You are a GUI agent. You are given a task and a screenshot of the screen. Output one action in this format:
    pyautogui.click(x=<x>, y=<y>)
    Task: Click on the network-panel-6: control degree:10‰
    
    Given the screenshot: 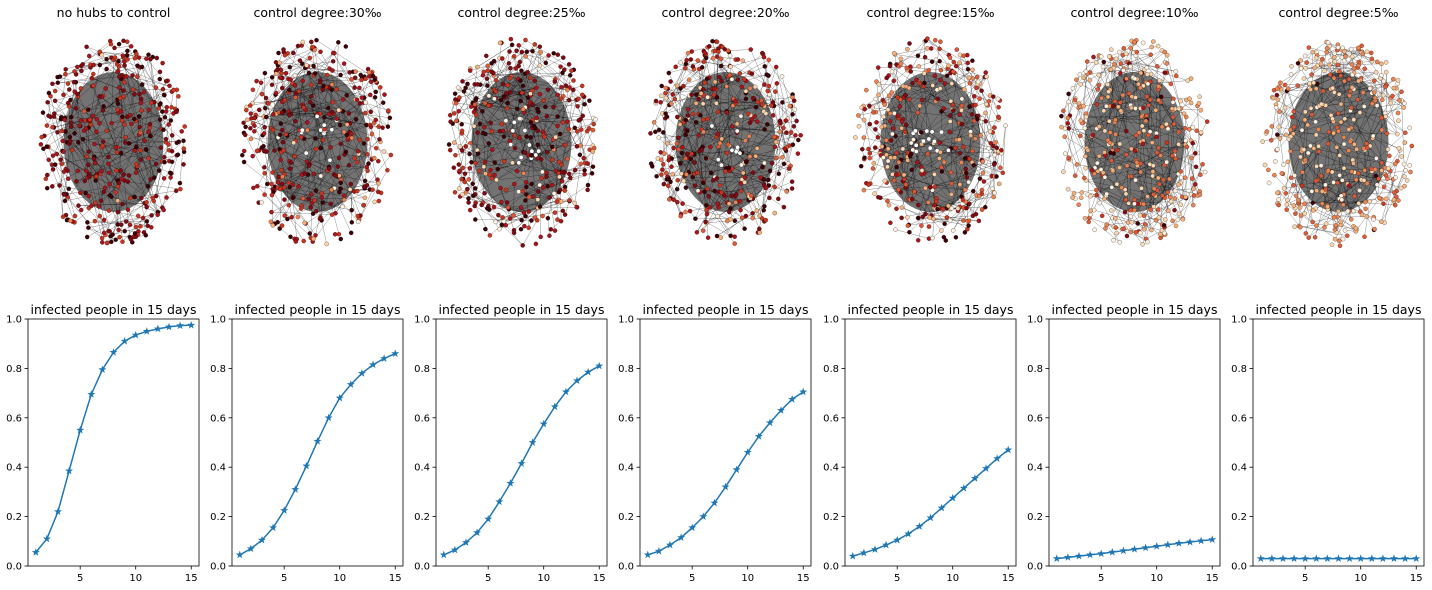 What is the action you would take?
    pyautogui.click(x=1134, y=126)
    